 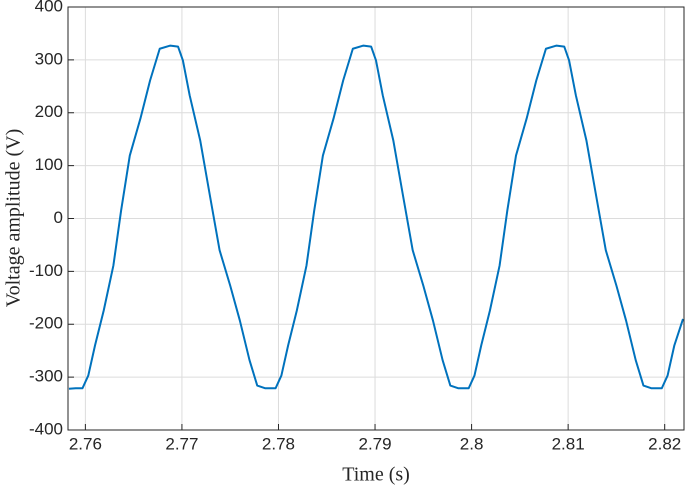 I want to click on y-tick-label: -300, so click(x=46, y=376).